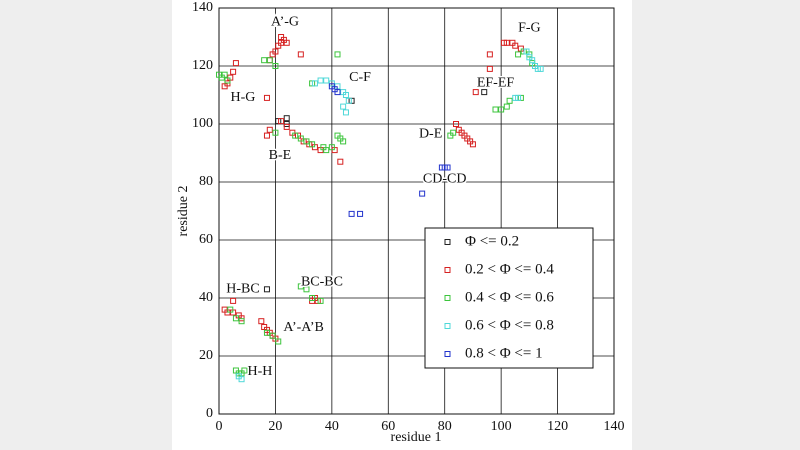 The image size is (800, 450). I want to click on legend-label: Φ <= 0.2, so click(492, 241).